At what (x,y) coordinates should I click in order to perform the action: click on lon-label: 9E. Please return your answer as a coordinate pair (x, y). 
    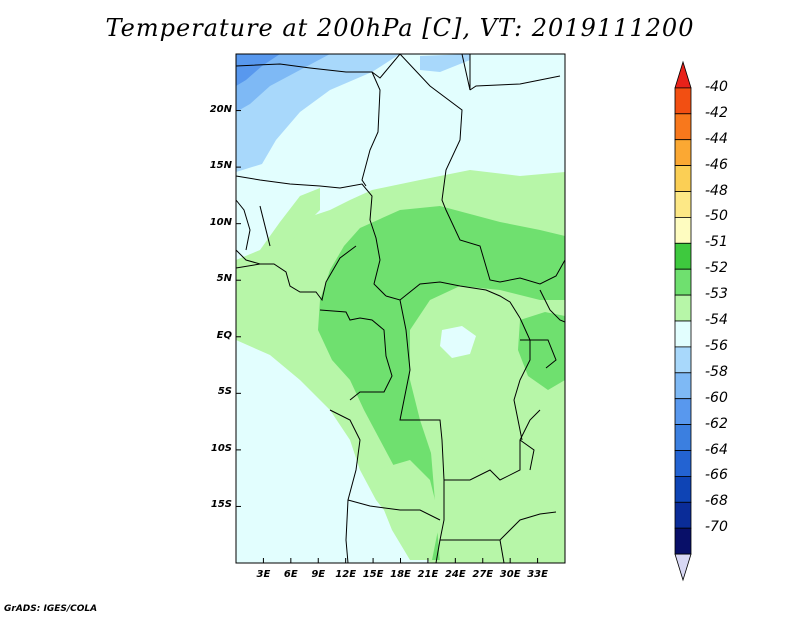
    Looking at the image, I should click on (318, 574).